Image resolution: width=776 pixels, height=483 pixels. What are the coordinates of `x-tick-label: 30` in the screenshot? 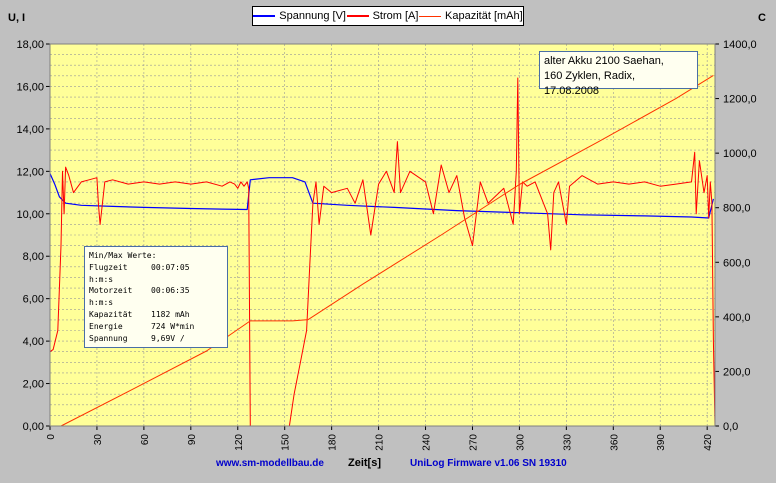 It's located at (98, 440).